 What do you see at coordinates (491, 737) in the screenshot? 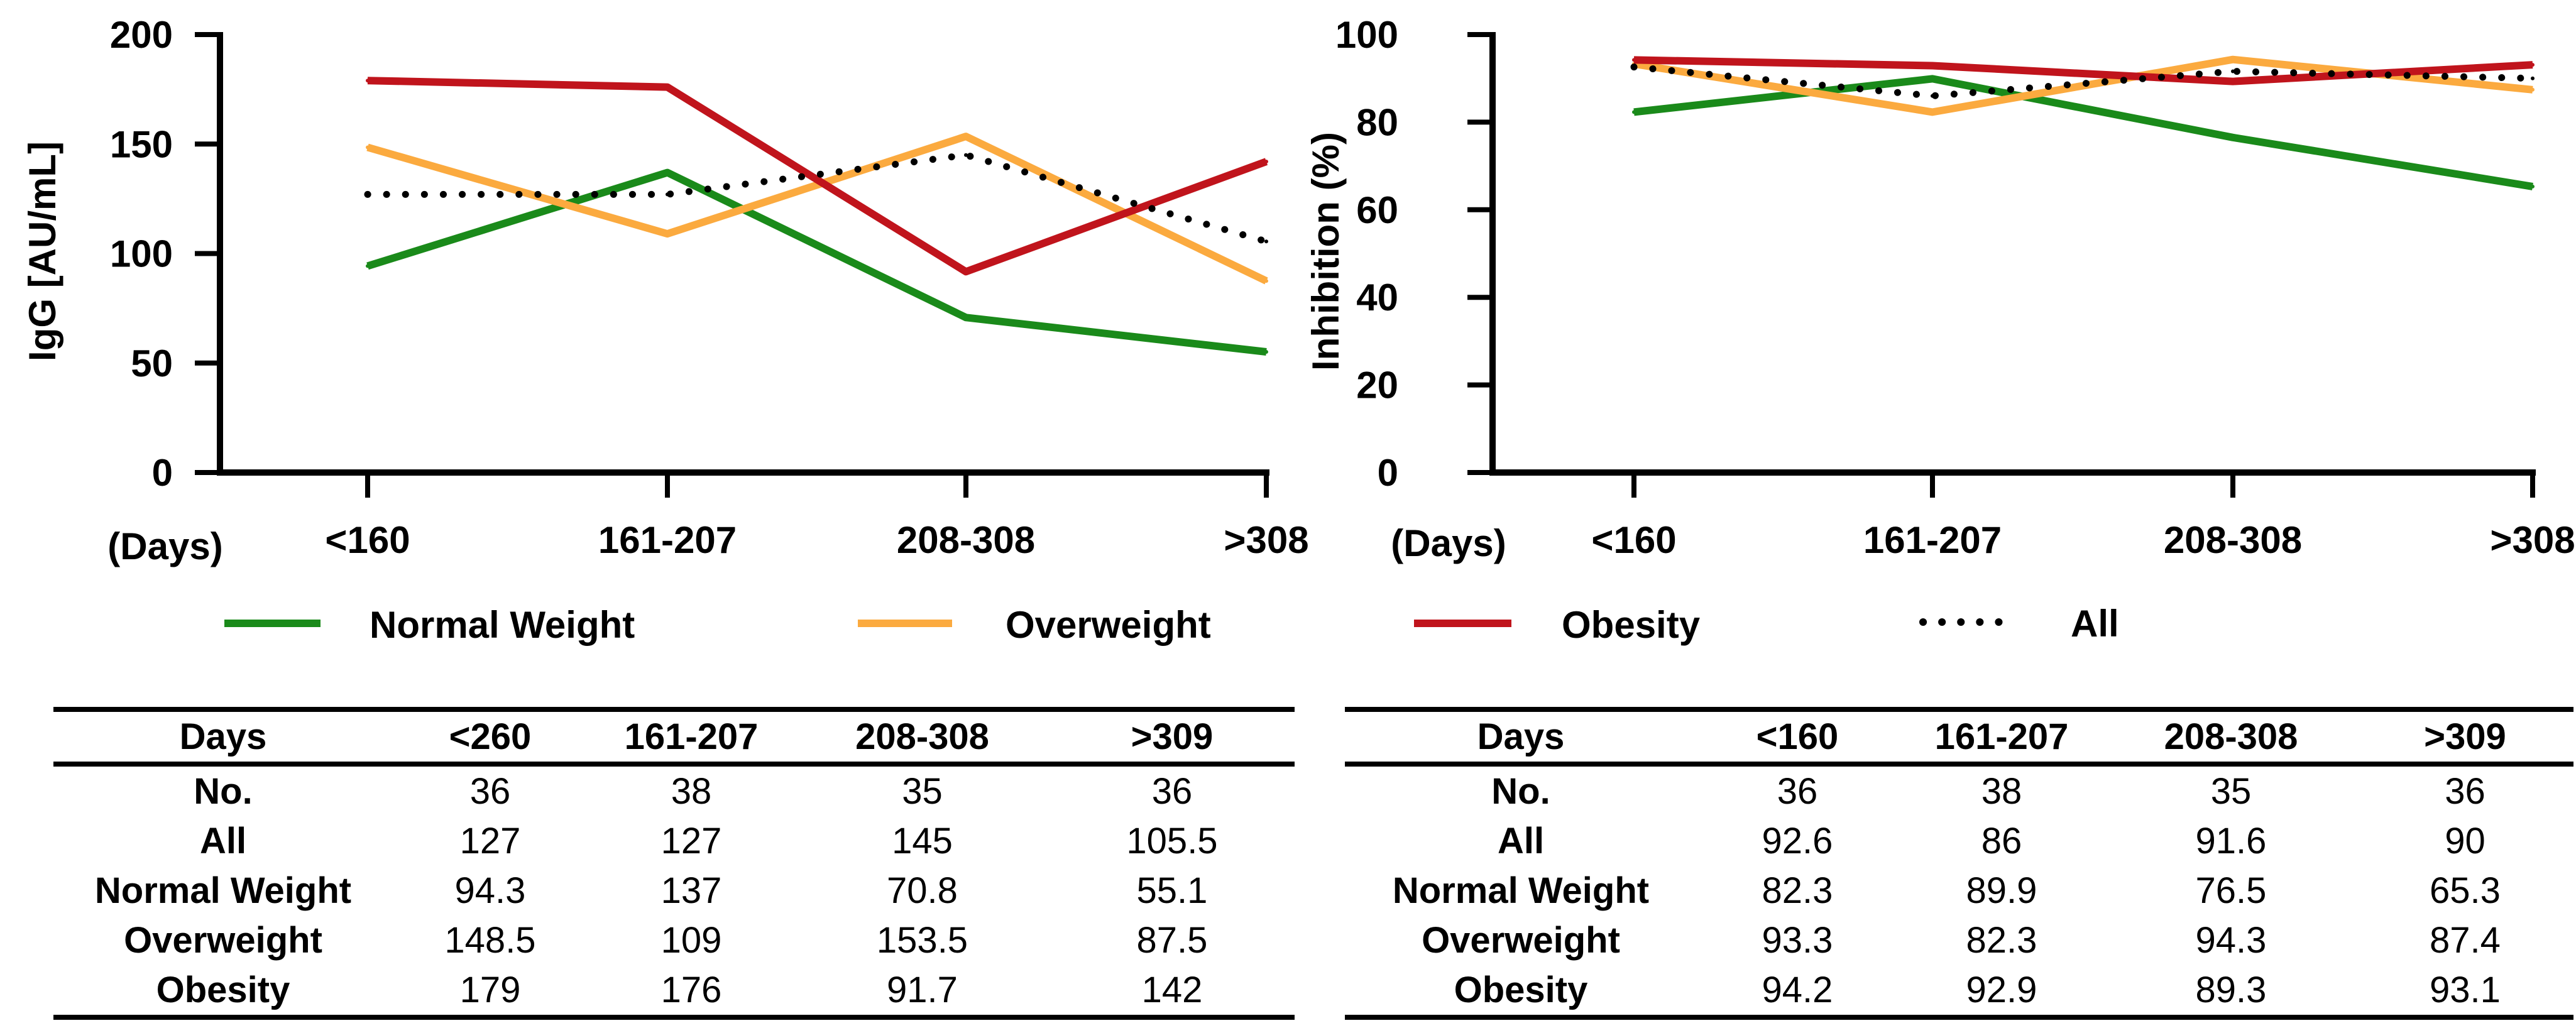
I see `table-header-cell: <260` at bounding box center [491, 737].